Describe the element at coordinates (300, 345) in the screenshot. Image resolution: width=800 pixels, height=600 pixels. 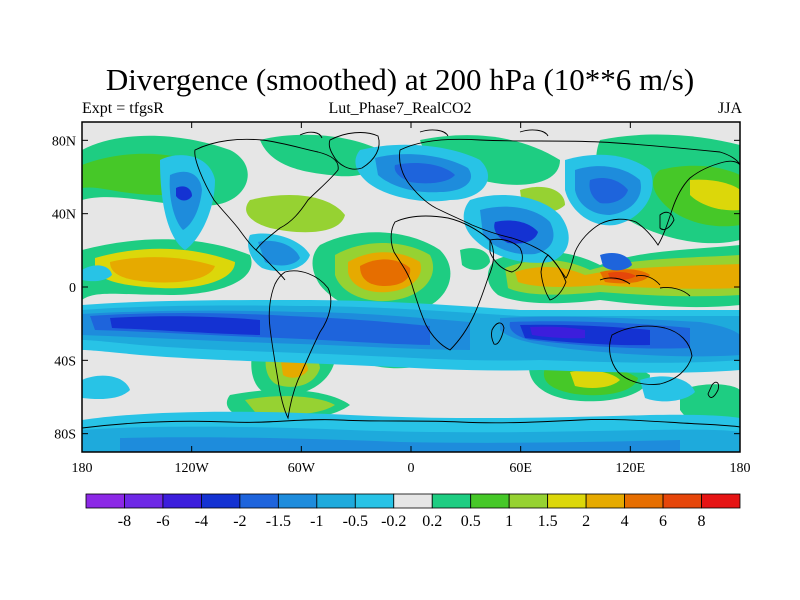
I see `coastline-south-america` at that location.